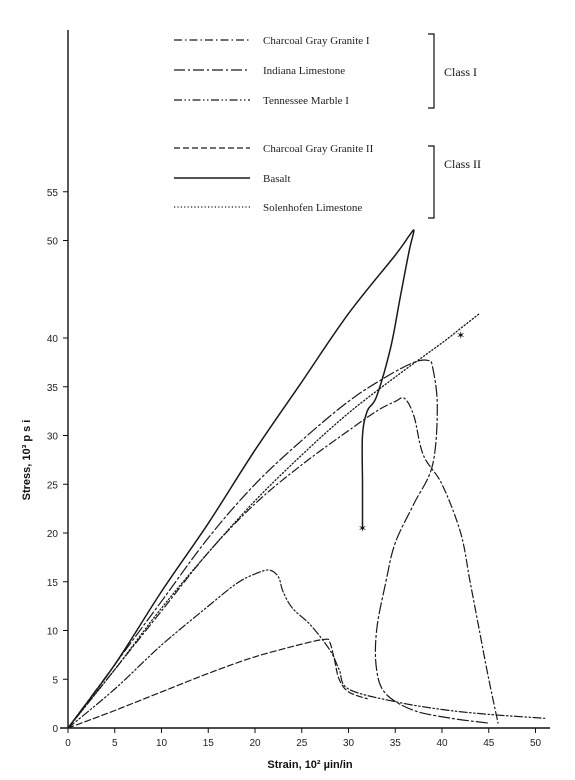 The image size is (575, 780). What do you see at coordinates (53, 388) in the screenshot?
I see `y-tick-label: 35` at bounding box center [53, 388].